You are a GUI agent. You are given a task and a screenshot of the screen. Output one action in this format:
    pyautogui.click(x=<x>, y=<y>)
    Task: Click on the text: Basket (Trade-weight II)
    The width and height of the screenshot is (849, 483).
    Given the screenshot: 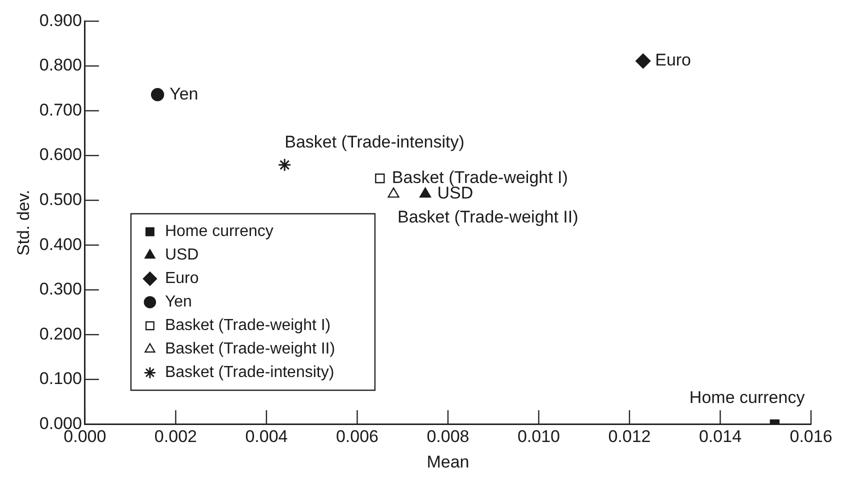 What is the action you would take?
    pyautogui.click(x=488, y=217)
    